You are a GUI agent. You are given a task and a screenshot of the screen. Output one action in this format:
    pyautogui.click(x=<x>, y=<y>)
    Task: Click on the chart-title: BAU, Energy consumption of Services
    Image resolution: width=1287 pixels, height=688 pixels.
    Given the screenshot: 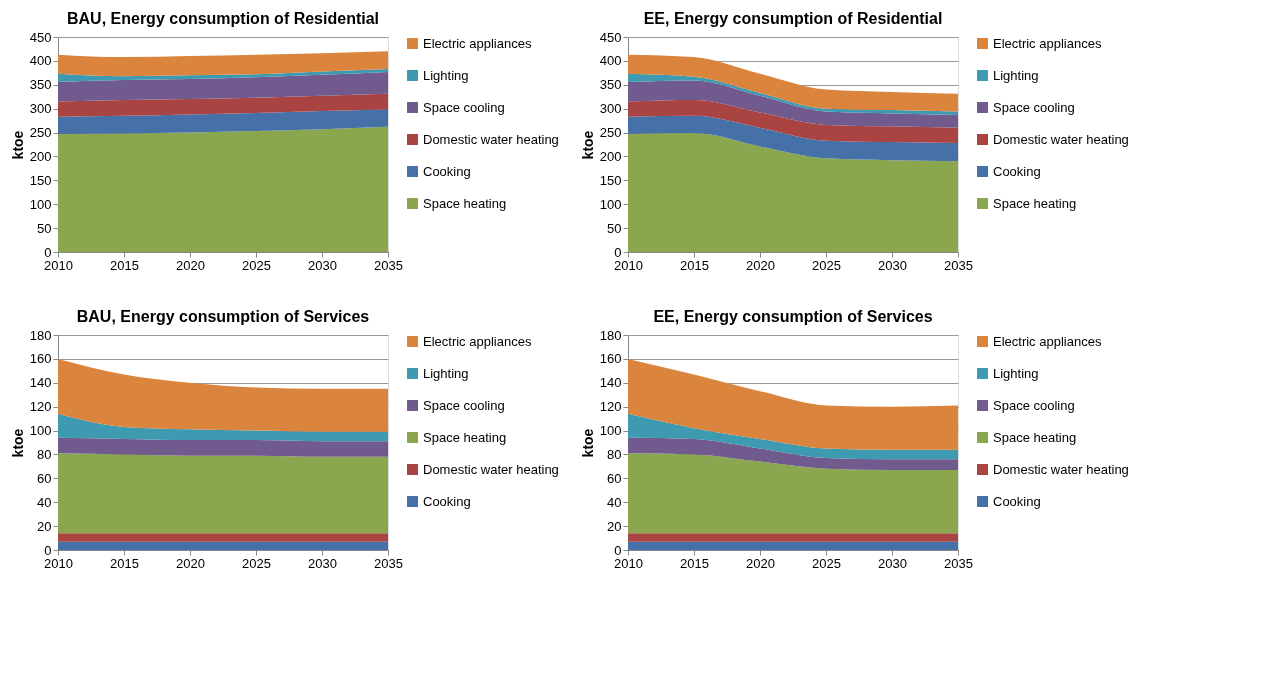 What is the action you would take?
    pyautogui.click(x=223, y=316)
    